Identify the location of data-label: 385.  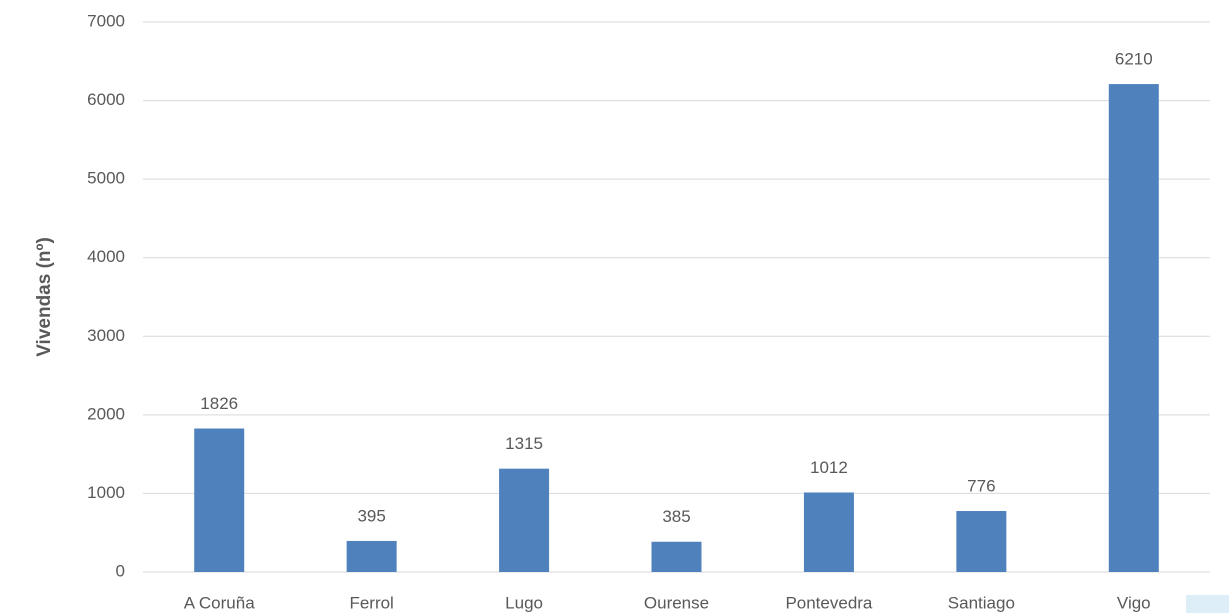
(676, 516).